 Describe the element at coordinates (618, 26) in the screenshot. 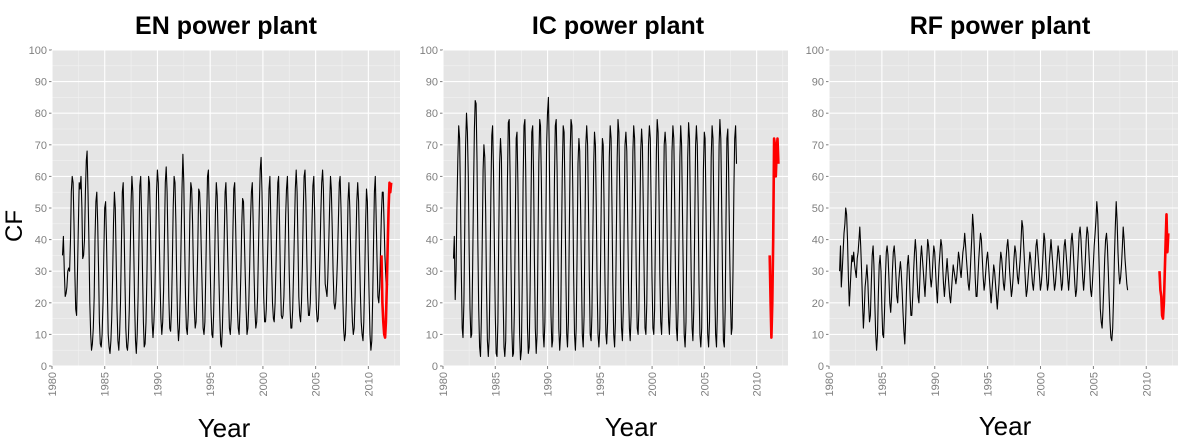

I see `chart-title: IC power plant` at that location.